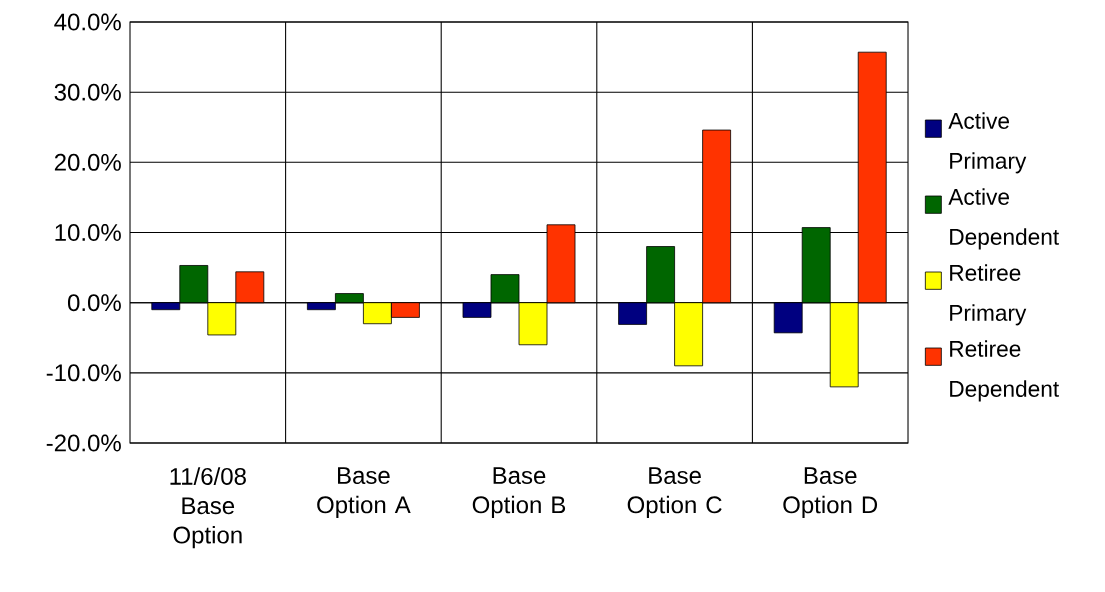  I want to click on x-tick-label: Base Option B, so click(519, 493).